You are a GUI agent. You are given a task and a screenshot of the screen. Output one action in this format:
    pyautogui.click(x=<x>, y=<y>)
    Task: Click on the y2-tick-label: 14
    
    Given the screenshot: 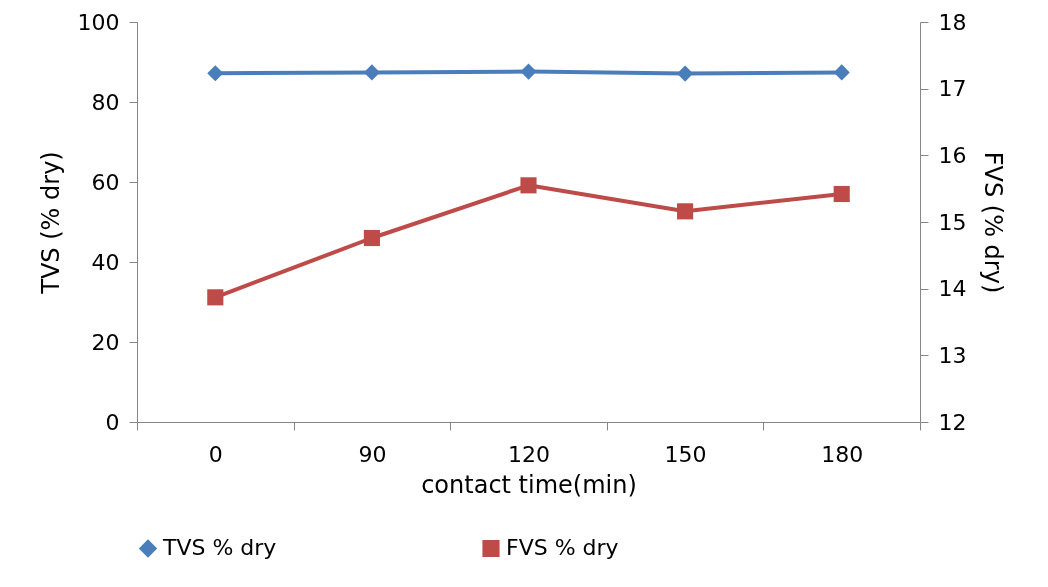 What is the action you would take?
    pyautogui.click(x=952, y=289)
    